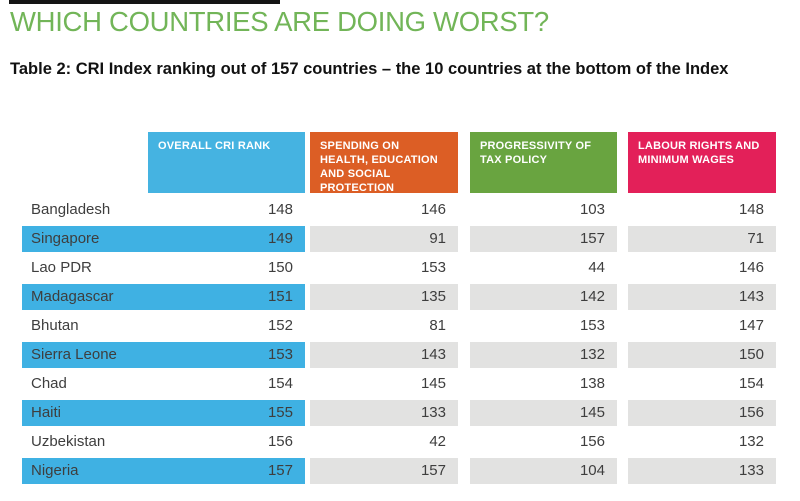 The height and width of the screenshot is (501, 800). What do you see at coordinates (226, 239) in the screenshot?
I see `overall-cri-rank-value: 149` at bounding box center [226, 239].